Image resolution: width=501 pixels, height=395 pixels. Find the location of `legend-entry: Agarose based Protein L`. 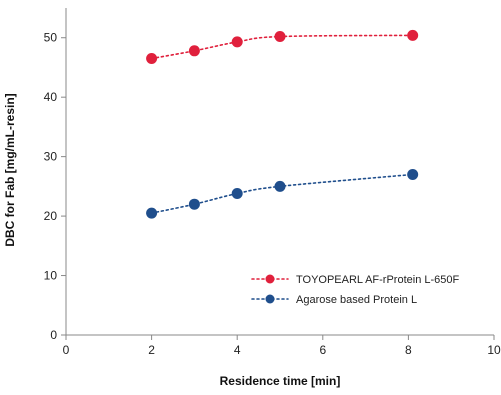

legend-entry: Agarose based Protein L is located at coordinates (334, 300).